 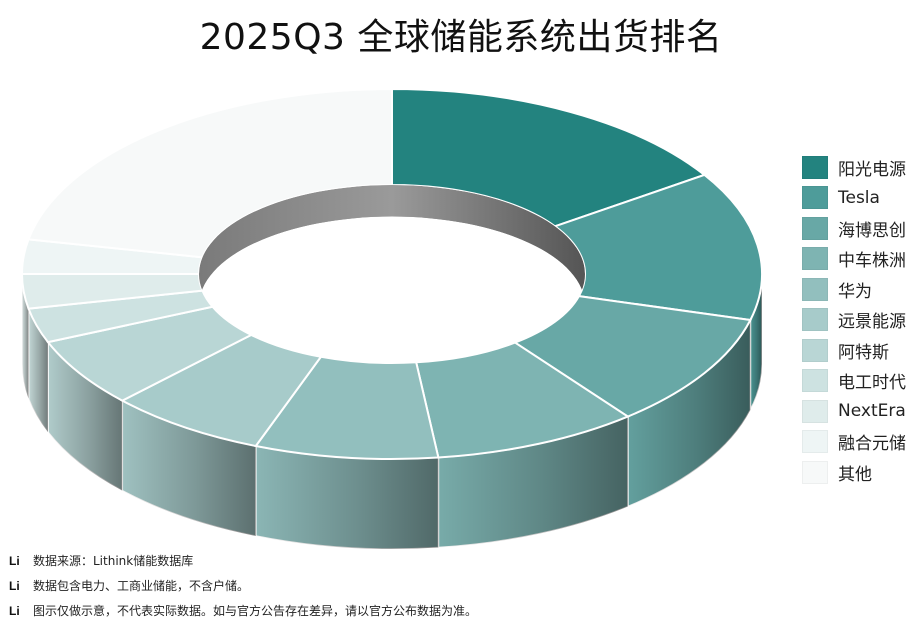 I want to click on legend-item: 阿特斯, so click(x=854, y=350).